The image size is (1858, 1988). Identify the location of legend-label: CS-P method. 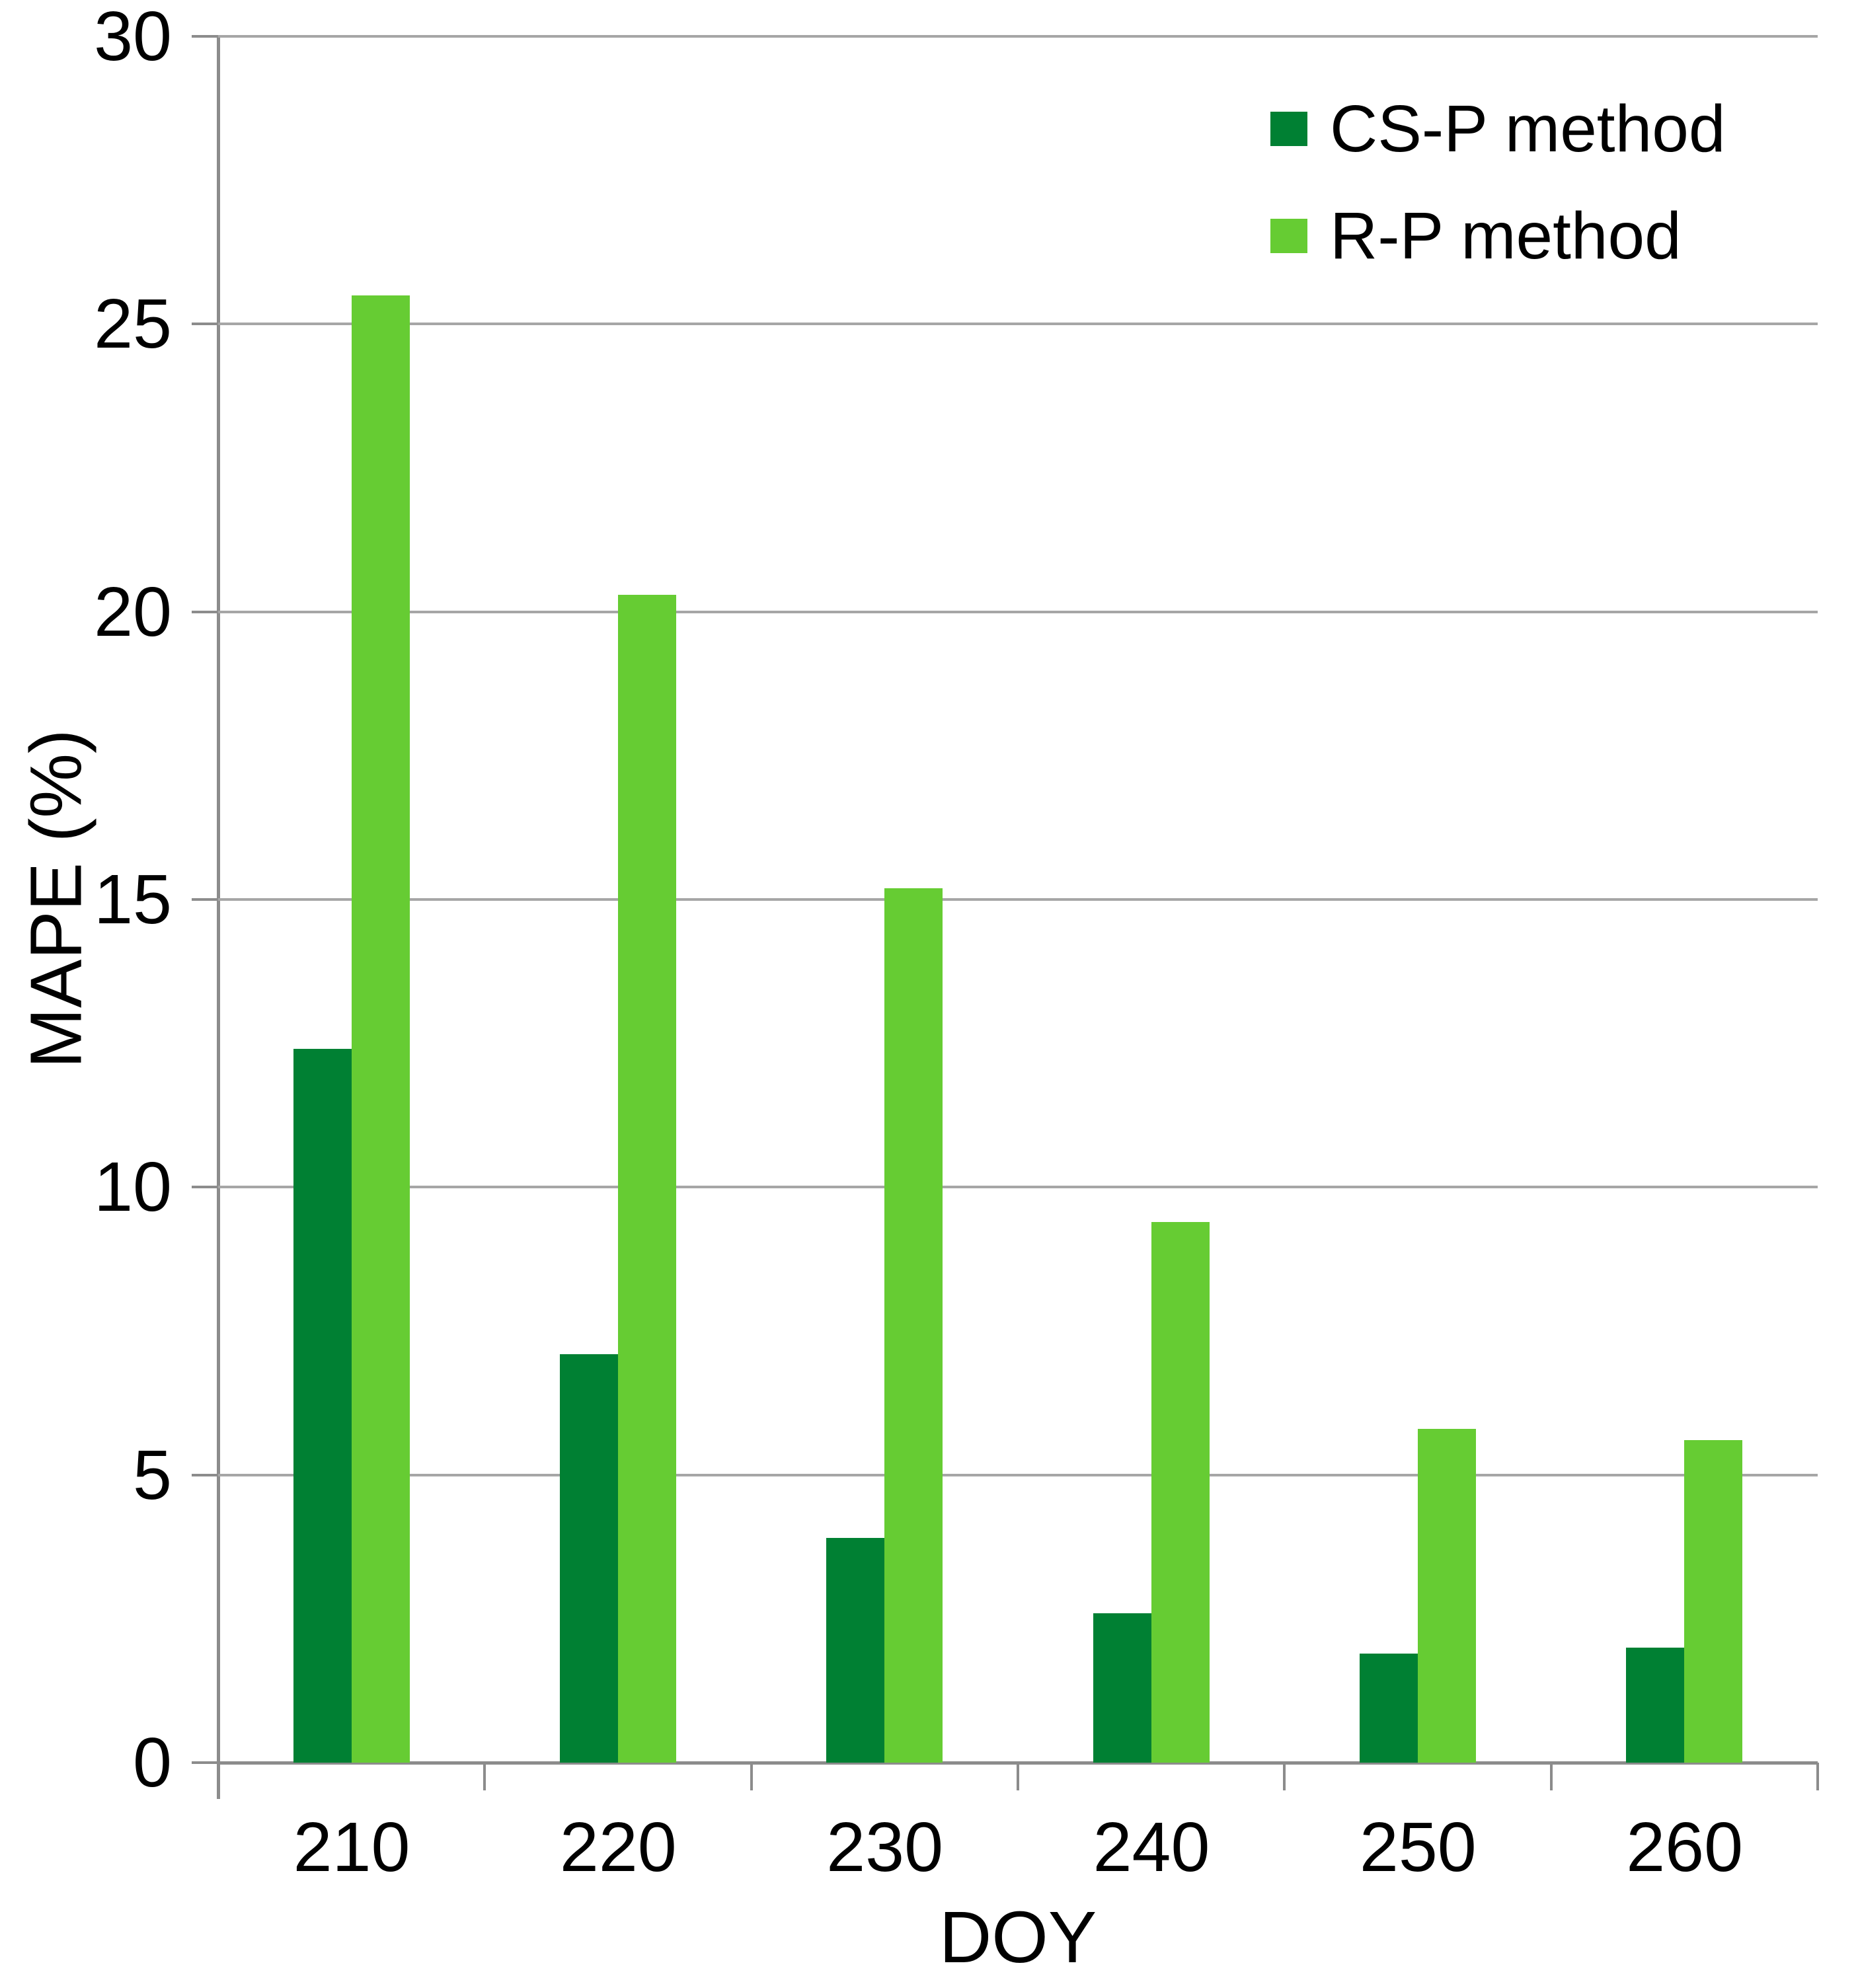
(1528, 129).